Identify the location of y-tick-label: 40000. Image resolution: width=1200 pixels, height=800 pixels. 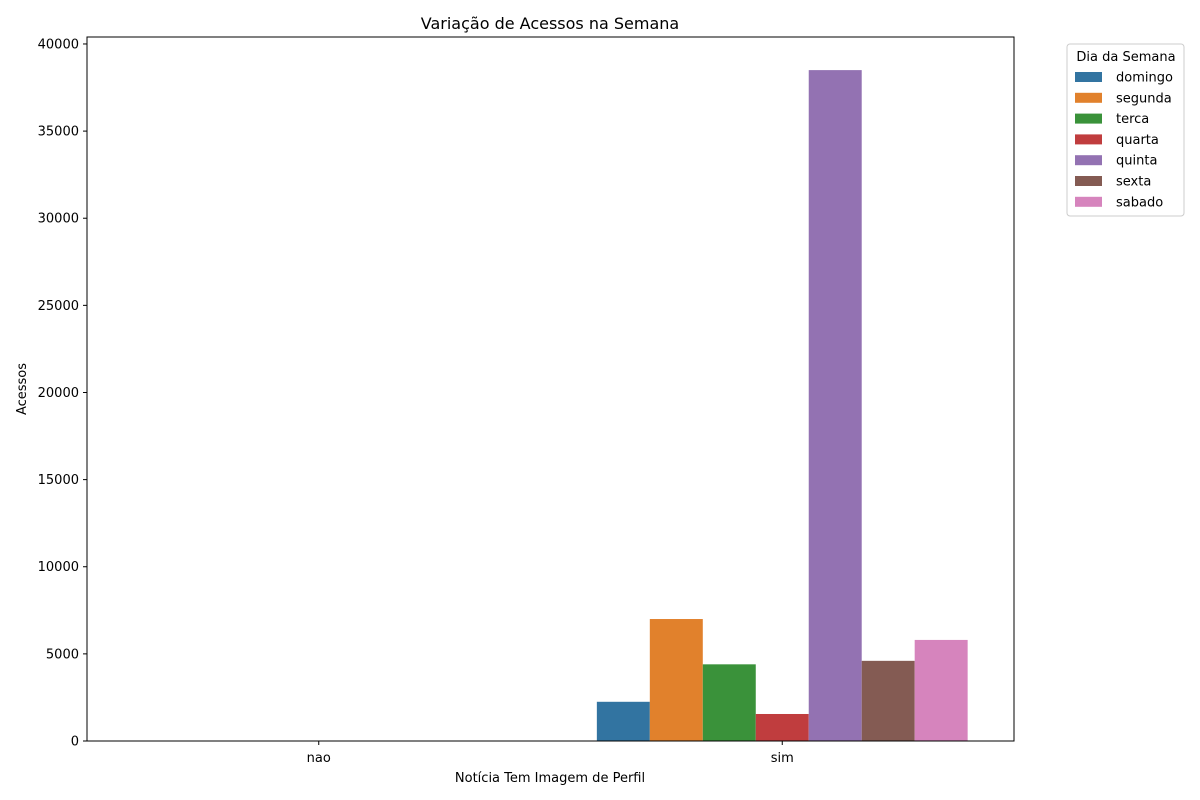
(58, 44).